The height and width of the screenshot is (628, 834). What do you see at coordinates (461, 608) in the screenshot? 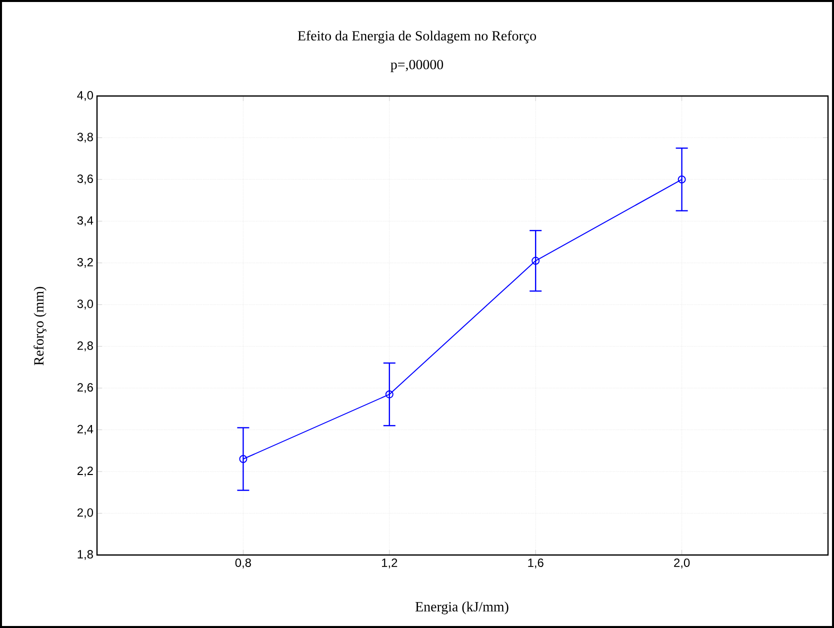
I see `x-axis-title: Energia (kJ/mm)` at bounding box center [461, 608].